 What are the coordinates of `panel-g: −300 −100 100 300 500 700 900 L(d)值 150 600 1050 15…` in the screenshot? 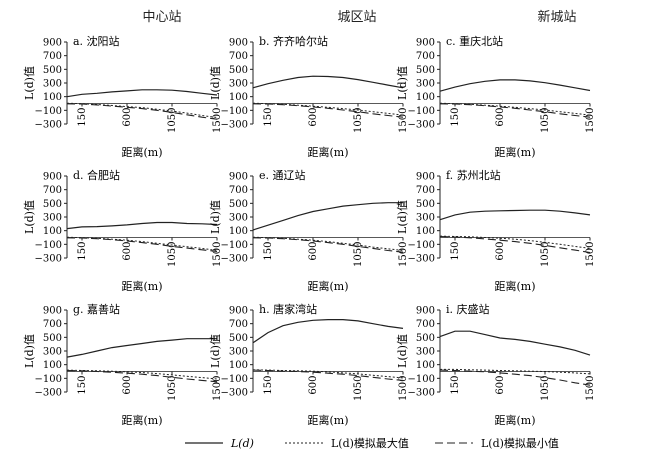 It's located at (123, 364).